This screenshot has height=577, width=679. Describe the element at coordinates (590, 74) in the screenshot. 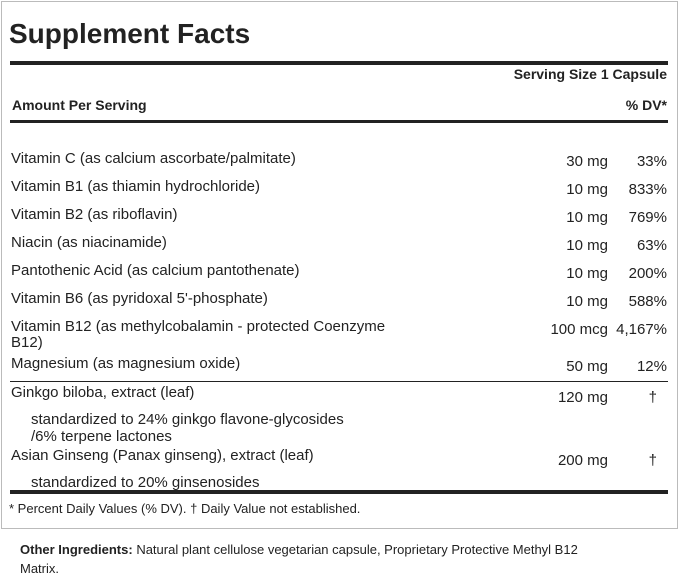

I see `serving-size: Serving Size 1 Capsule` at that location.